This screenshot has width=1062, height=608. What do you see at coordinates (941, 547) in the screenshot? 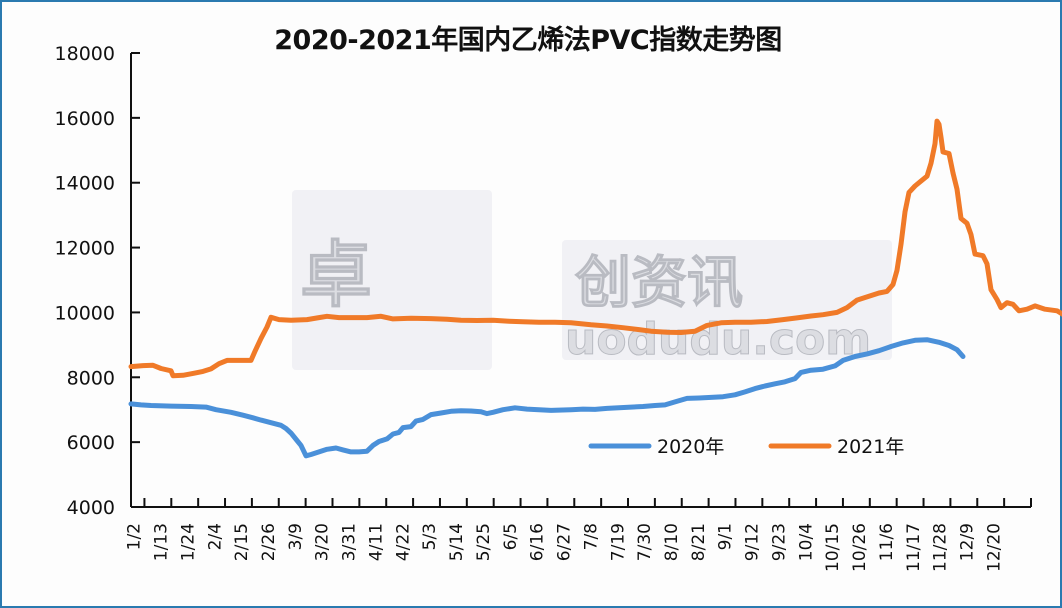
I see `x-tick-label: 11/28` at bounding box center [941, 547].